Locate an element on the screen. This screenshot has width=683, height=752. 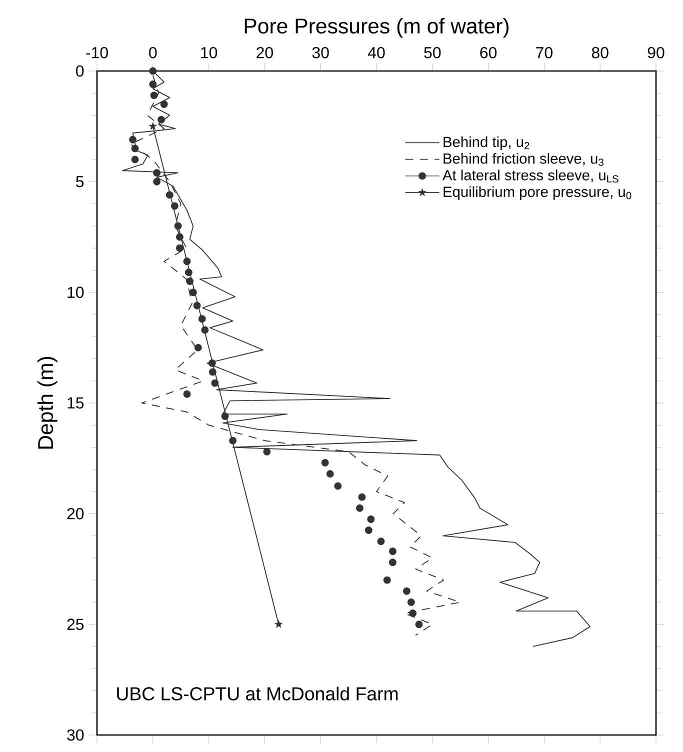
x-tick-label: 10 is located at coordinates (209, 52).